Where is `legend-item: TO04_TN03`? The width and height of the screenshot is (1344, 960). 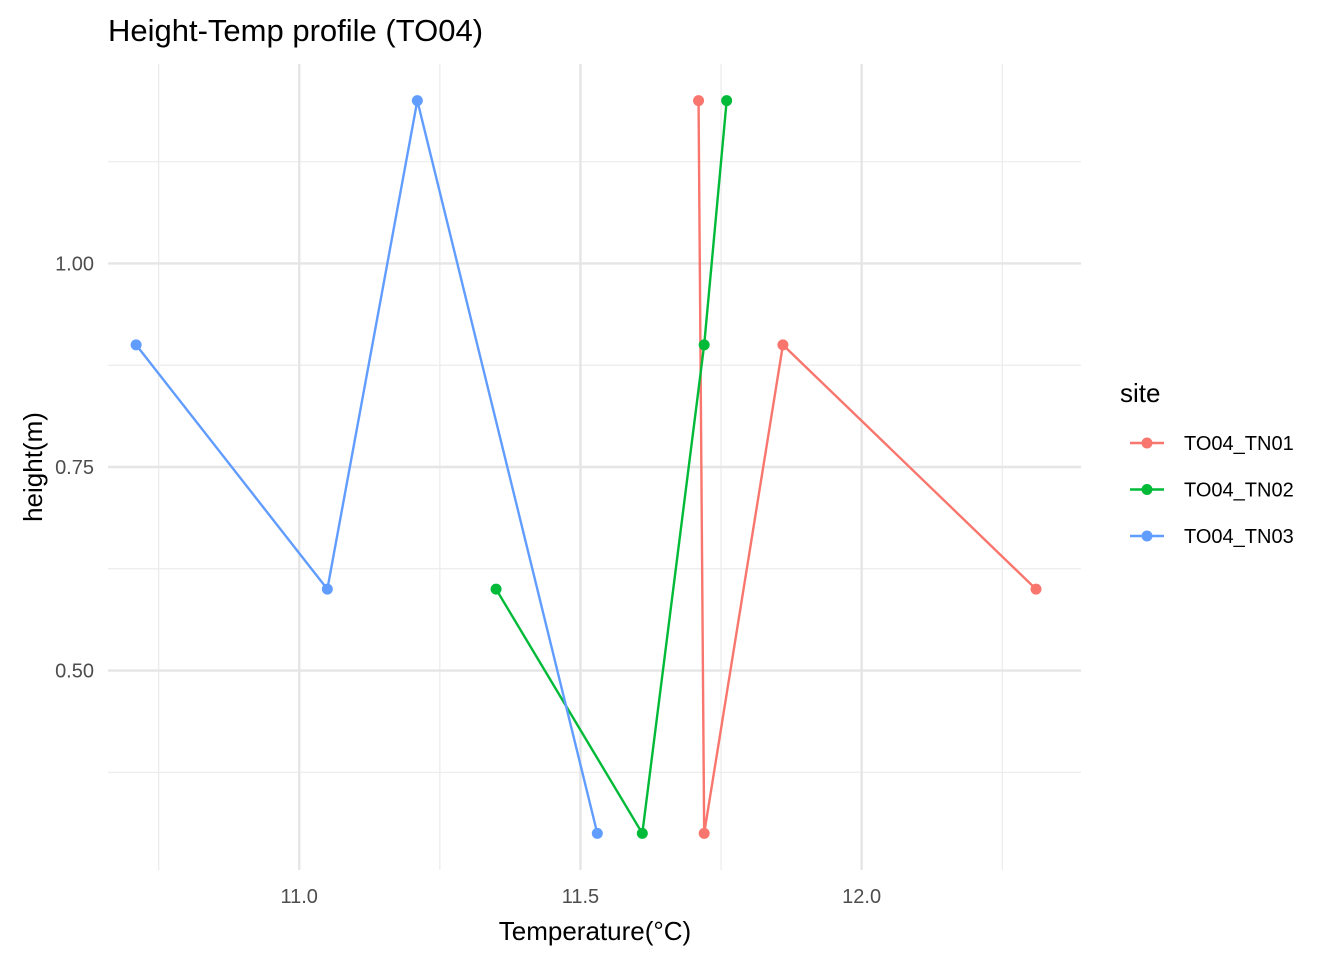 legend-item: TO04_TN03 is located at coordinates (1212, 537).